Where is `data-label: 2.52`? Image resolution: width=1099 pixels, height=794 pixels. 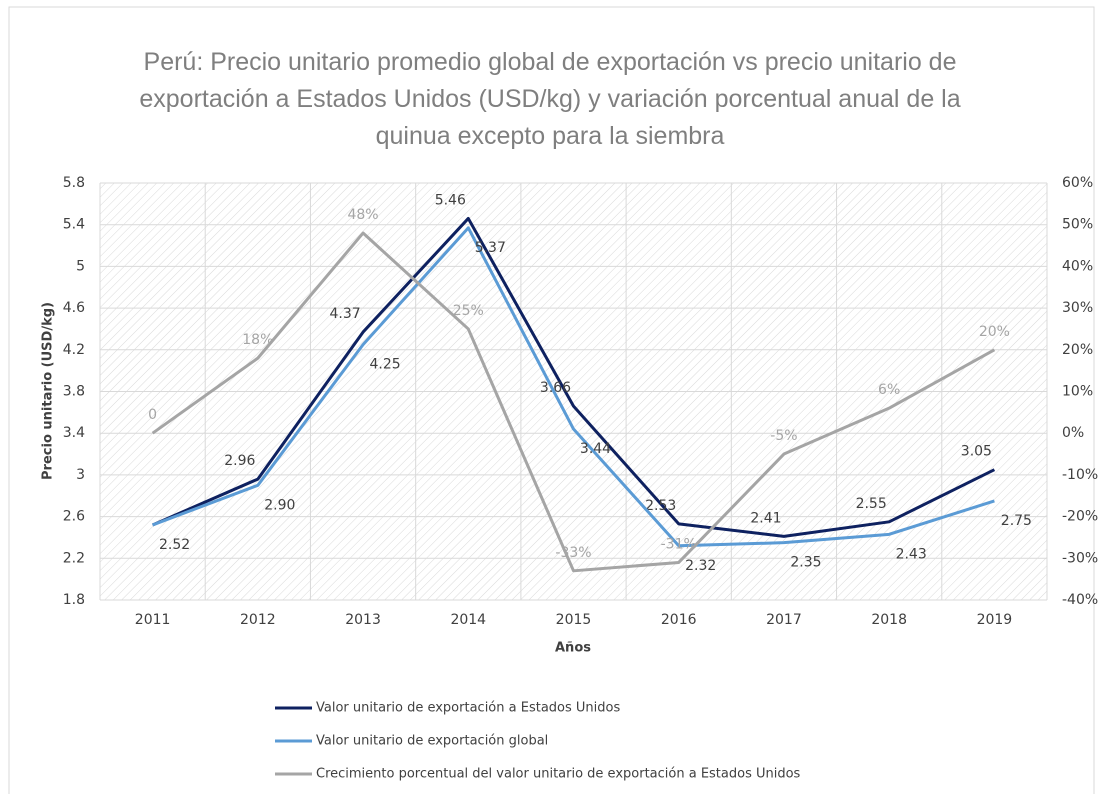 data-label: 2.52 is located at coordinates (174, 545).